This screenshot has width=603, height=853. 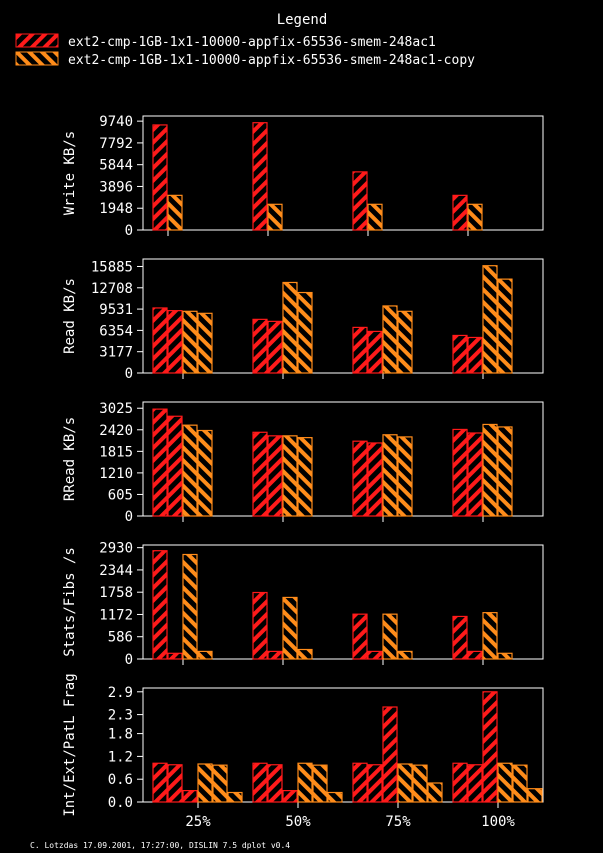 What do you see at coordinates (116, 593) in the screenshot?
I see `y-tick-label: 1758` at bounding box center [116, 593].